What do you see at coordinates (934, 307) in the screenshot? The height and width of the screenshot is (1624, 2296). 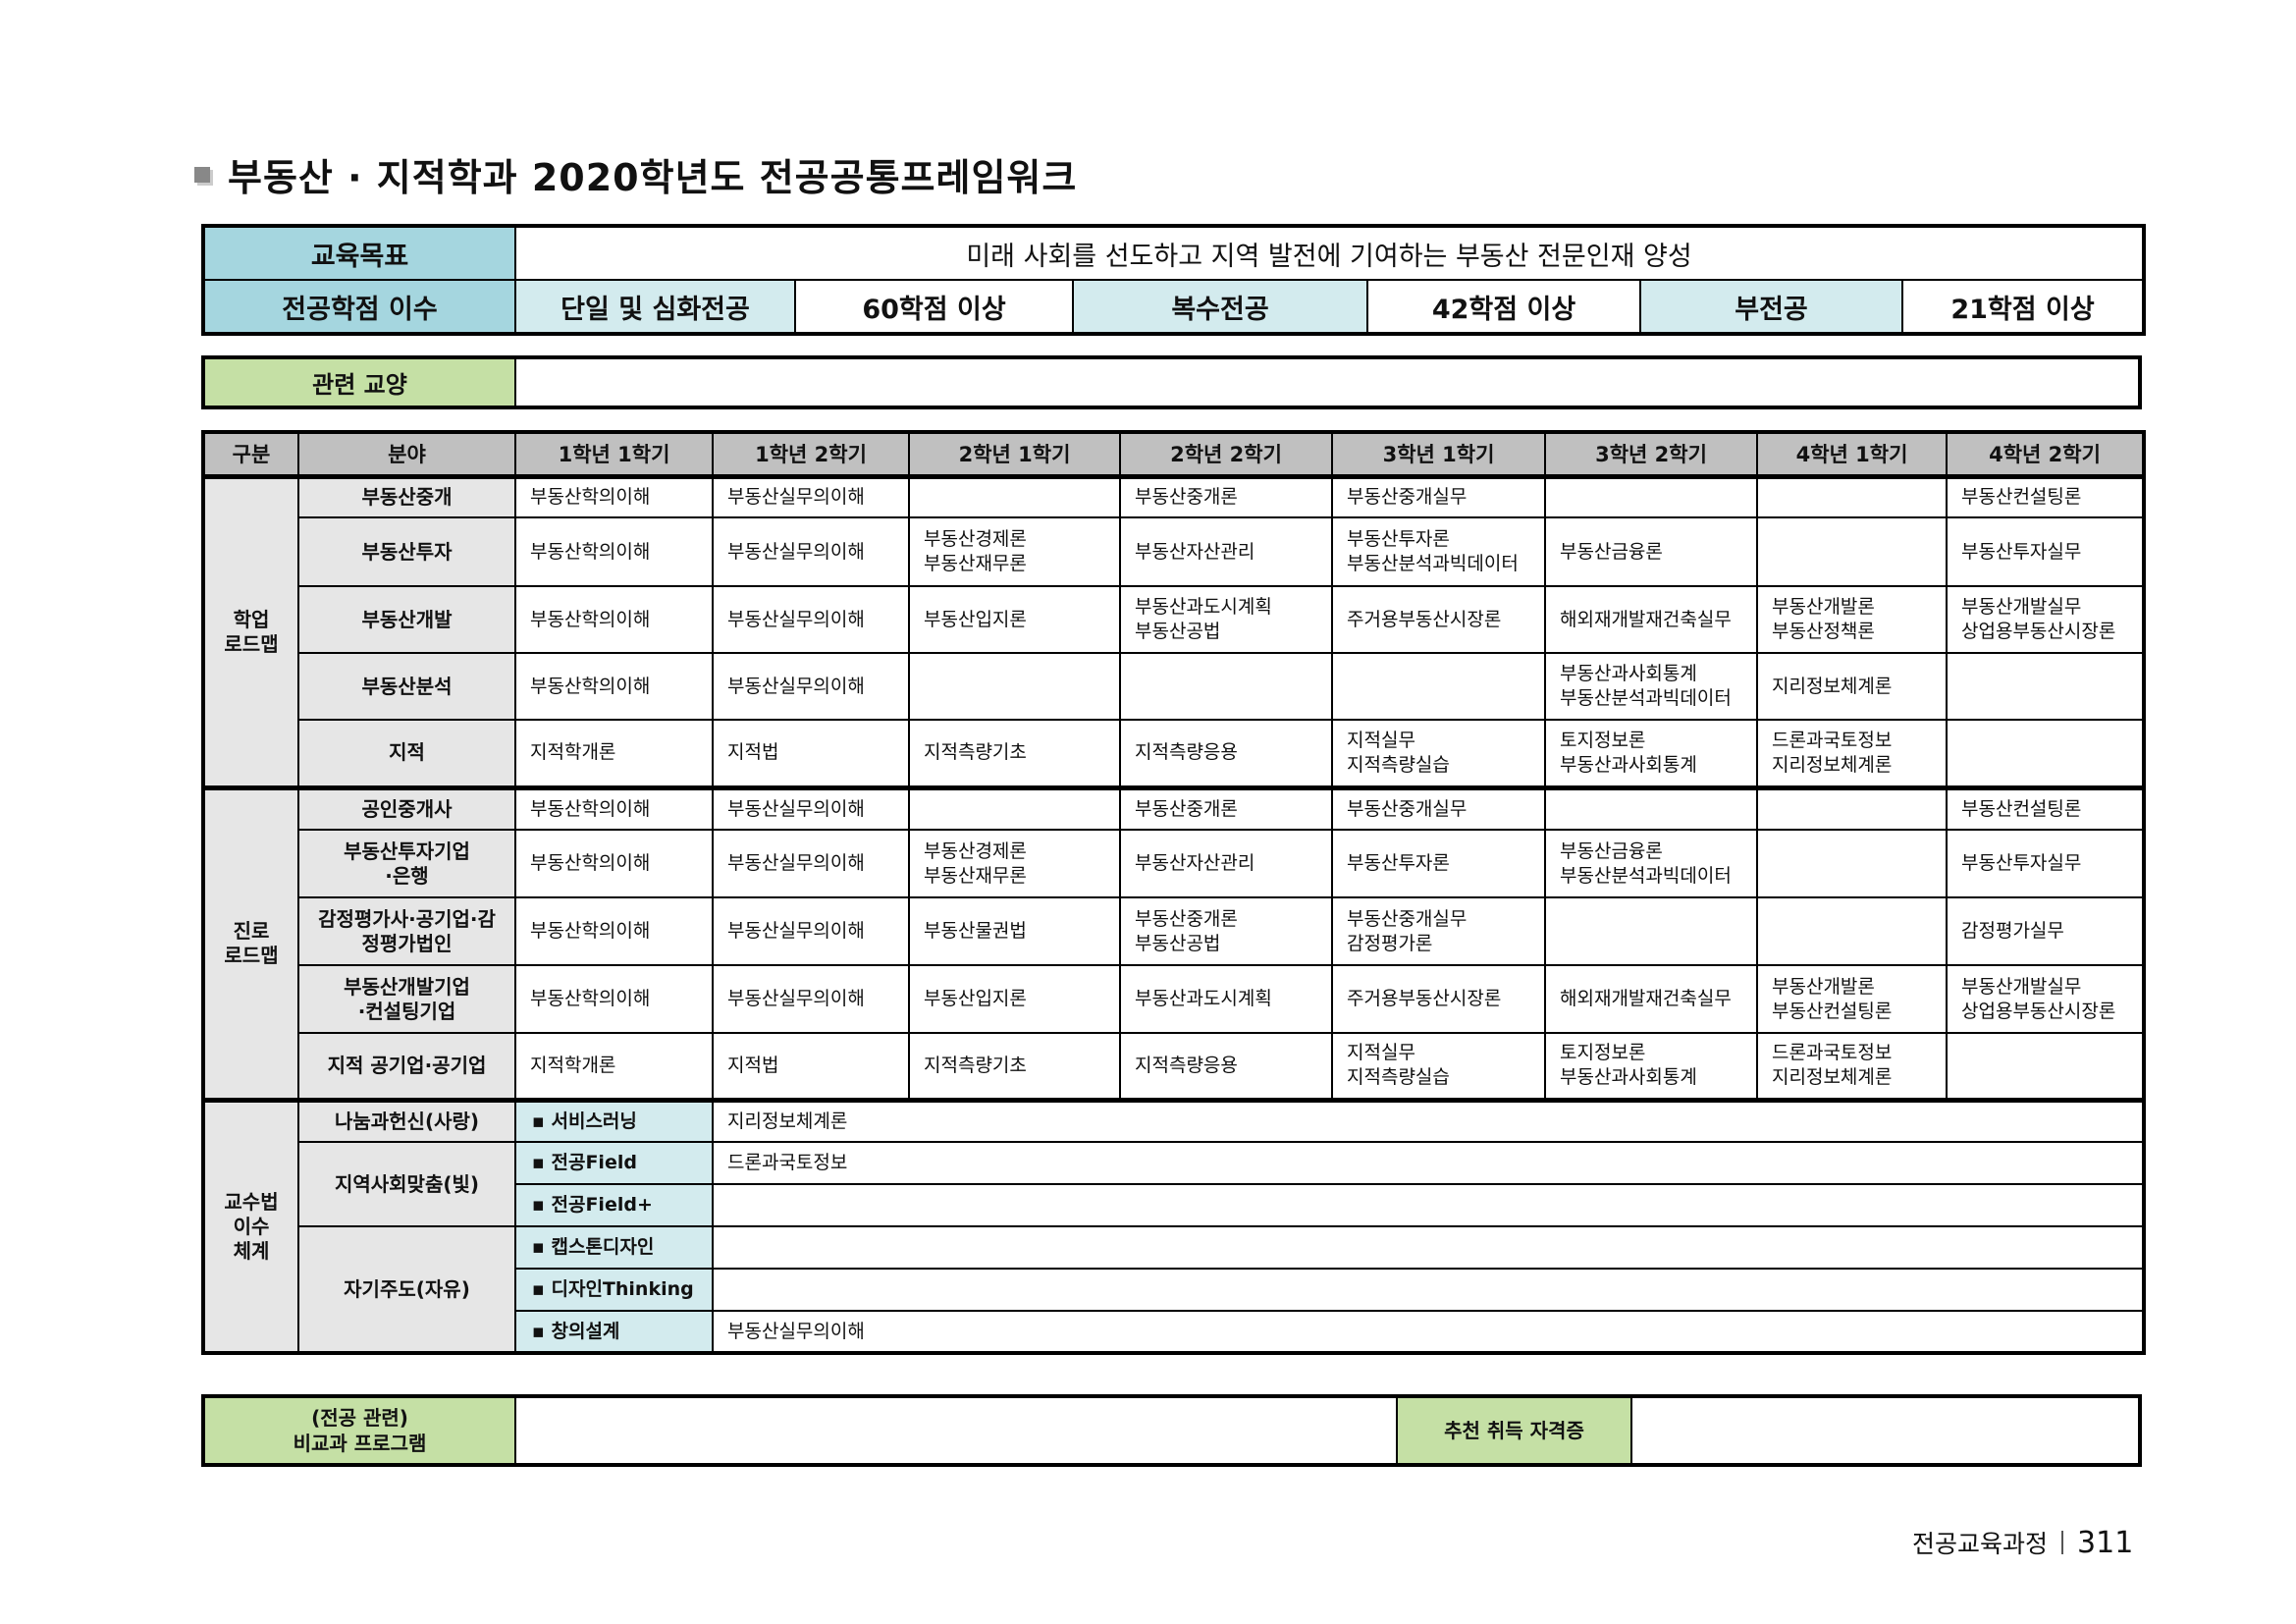 I see `credit-value: 60학점 이상` at bounding box center [934, 307].